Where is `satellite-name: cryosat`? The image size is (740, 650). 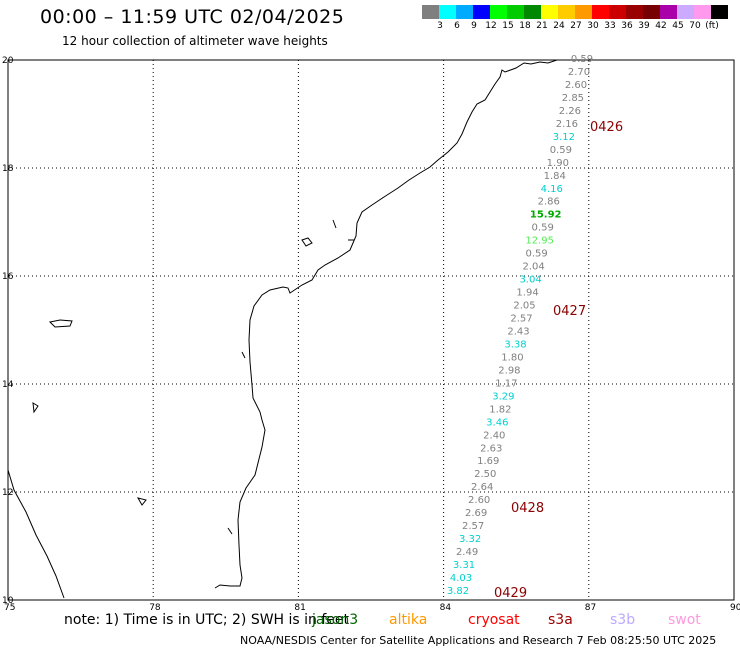 satellite-name: cryosat is located at coordinates (494, 620).